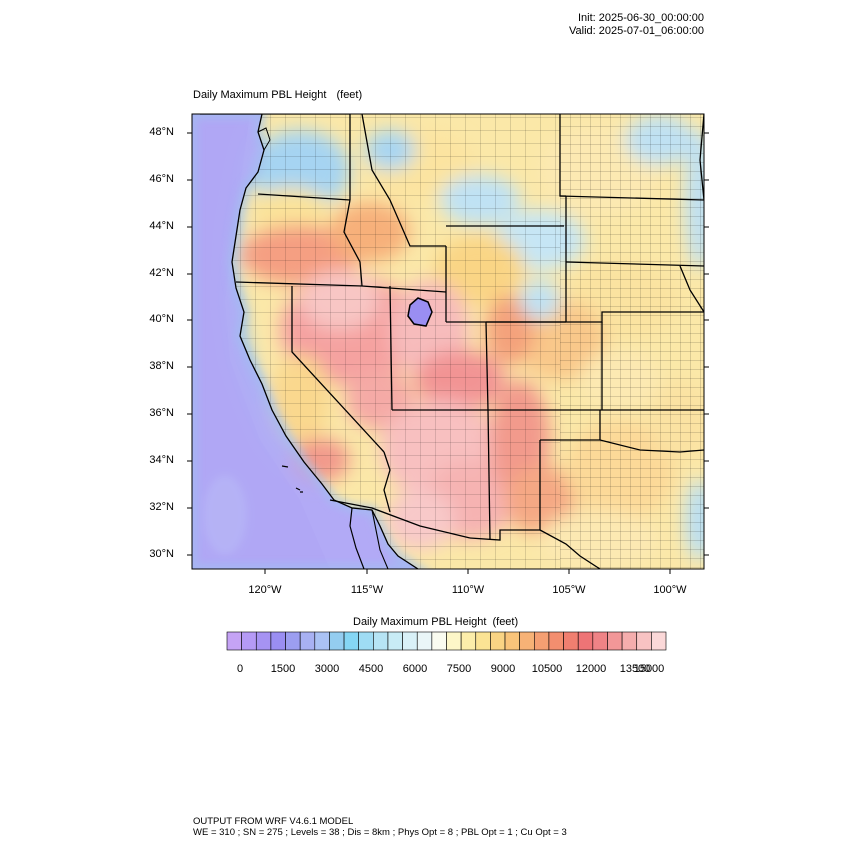 The width and height of the screenshot is (850, 850). Describe the element at coordinates (547, 669) in the screenshot. I see `colorbar-label: 10500` at that location.